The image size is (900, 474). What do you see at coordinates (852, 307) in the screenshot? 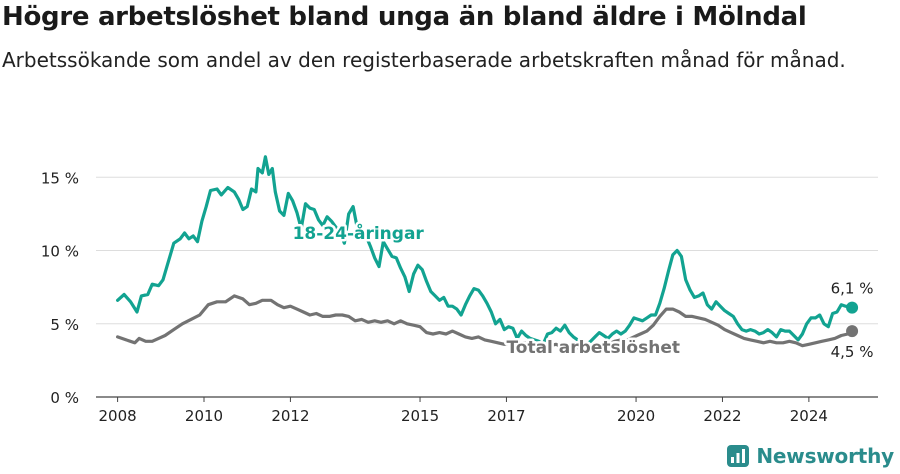
I see `youth-series-end-point` at bounding box center [852, 307].